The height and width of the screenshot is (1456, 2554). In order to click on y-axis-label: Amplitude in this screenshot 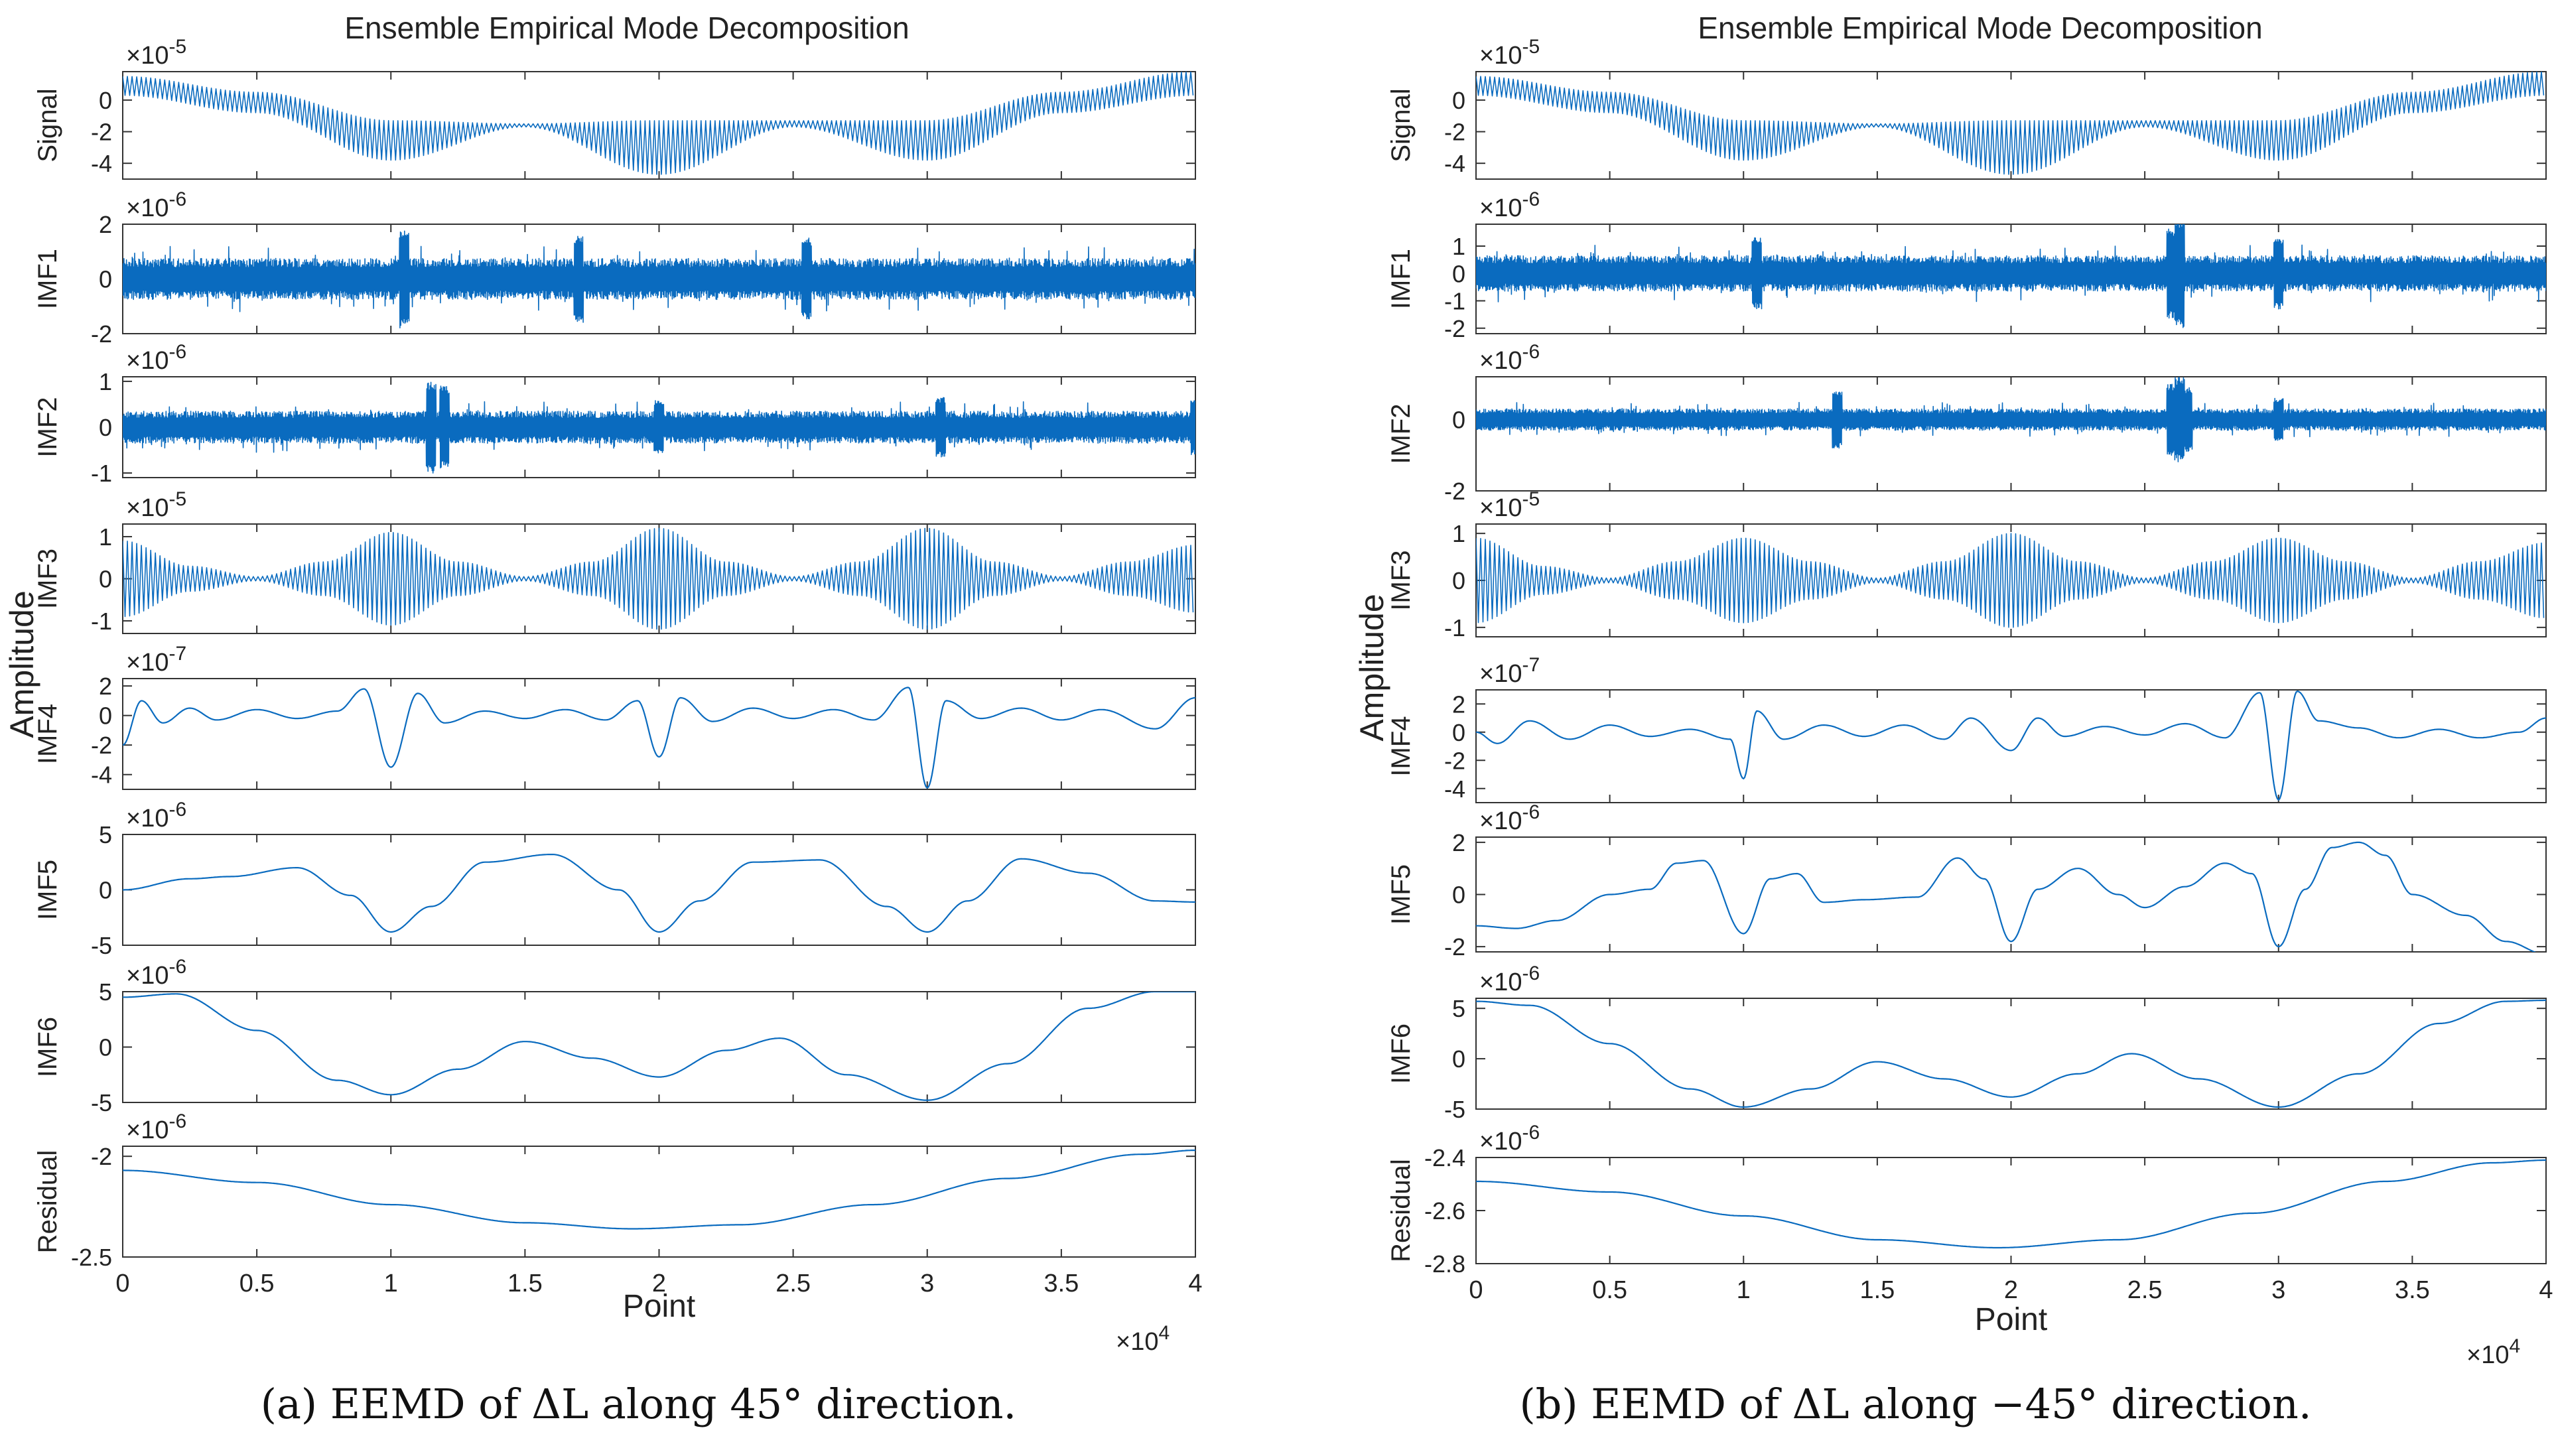, I will do `click(22, 664)`.